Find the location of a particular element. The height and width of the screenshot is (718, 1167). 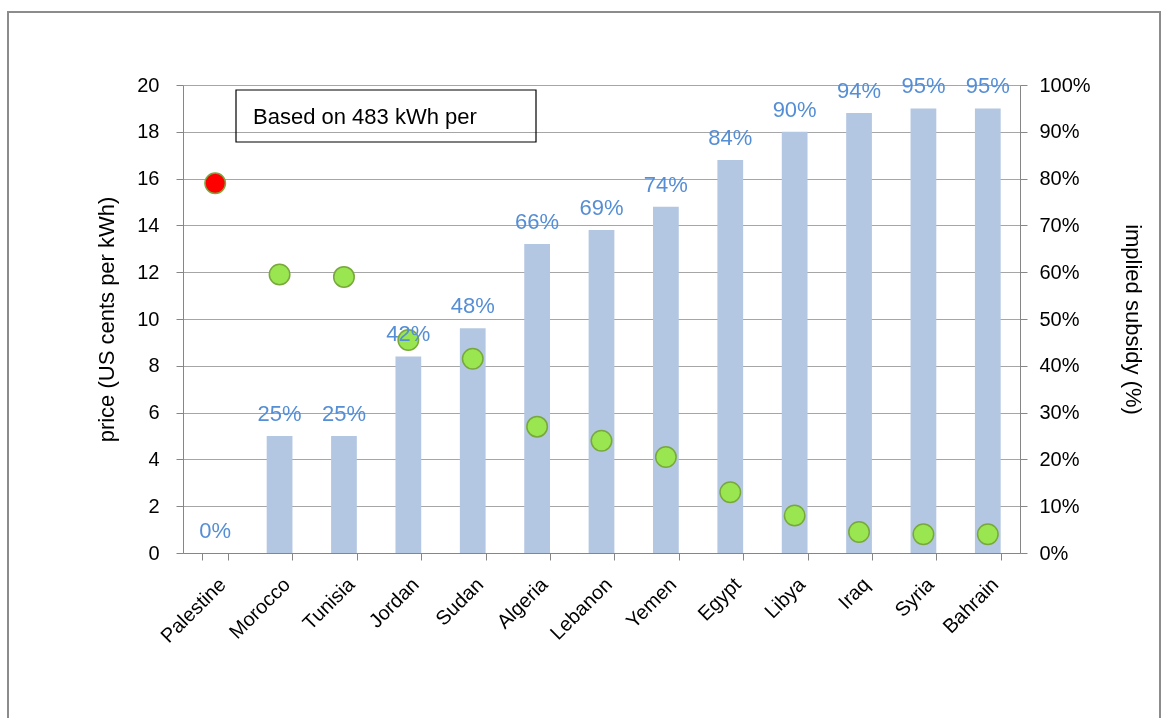

y-tick-label: 4 is located at coordinates (154, 458).